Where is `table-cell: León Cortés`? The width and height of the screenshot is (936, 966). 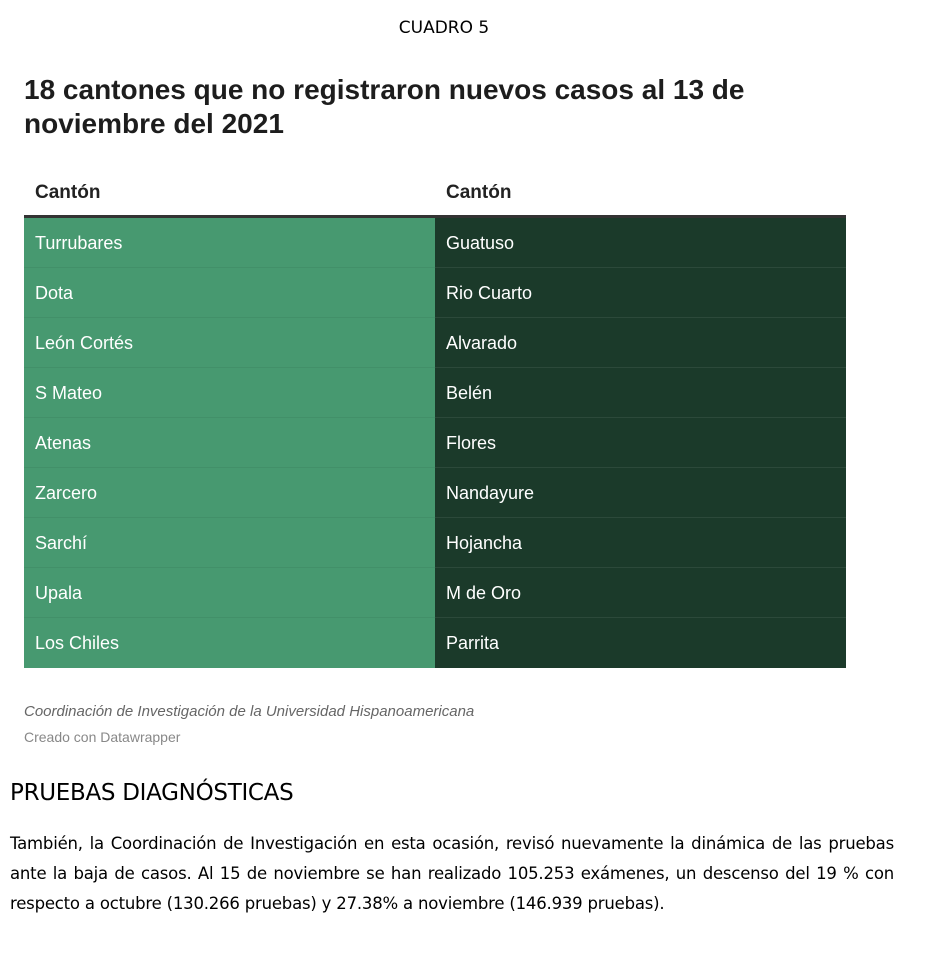 table-cell: León Cortés is located at coordinates (229, 343).